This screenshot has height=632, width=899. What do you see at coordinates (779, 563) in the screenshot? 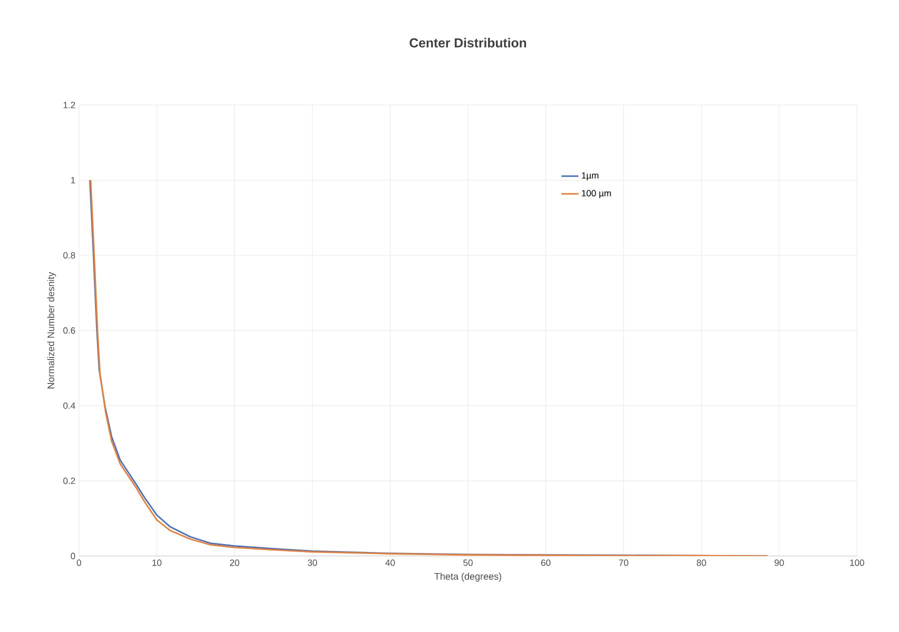
I see `x-tick-label: 90` at bounding box center [779, 563].